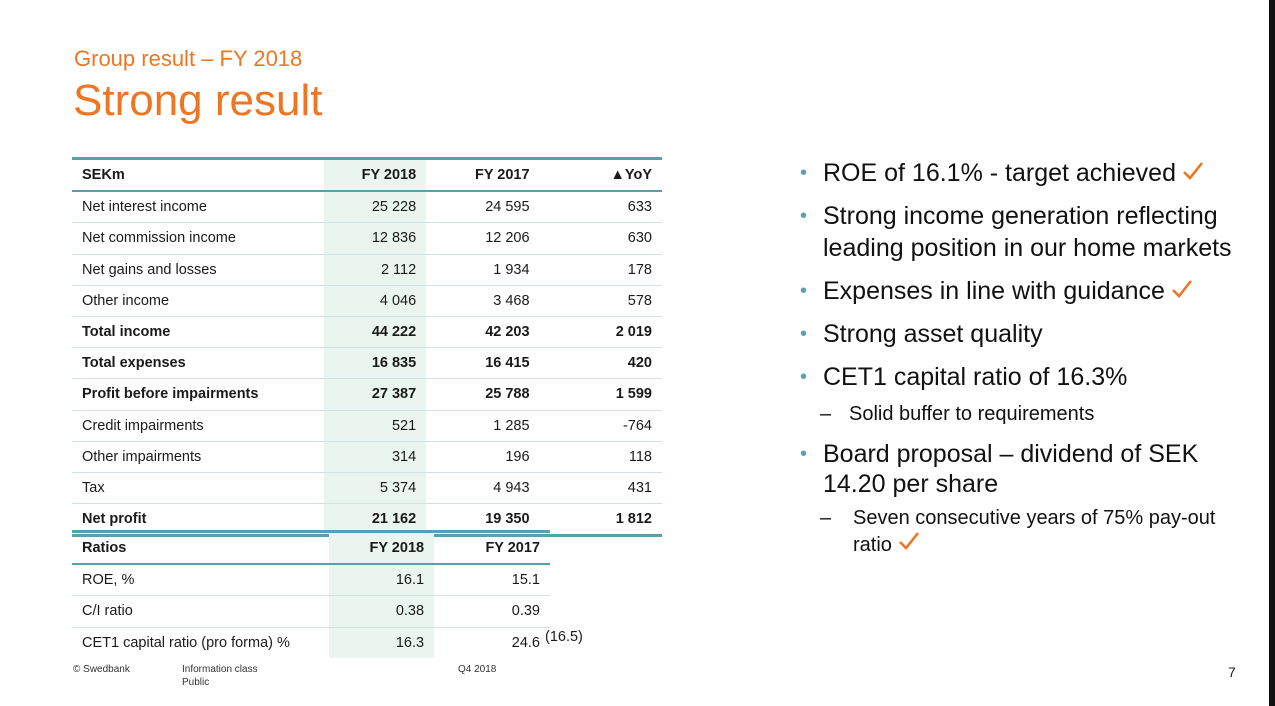  Describe the element at coordinates (826, 518) in the screenshot. I see `dash-marker: –` at that location.